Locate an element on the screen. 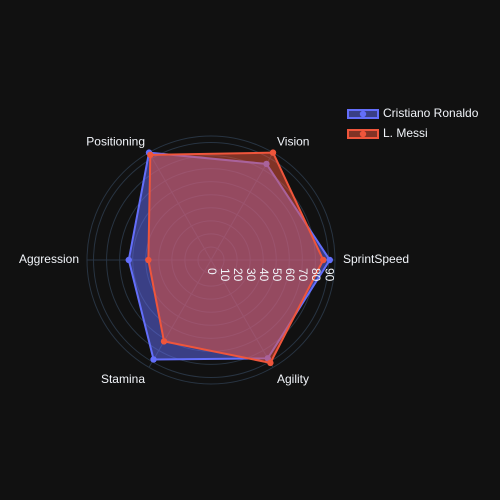  radial-tick-label-20: 20 is located at coordinates (238, 275).